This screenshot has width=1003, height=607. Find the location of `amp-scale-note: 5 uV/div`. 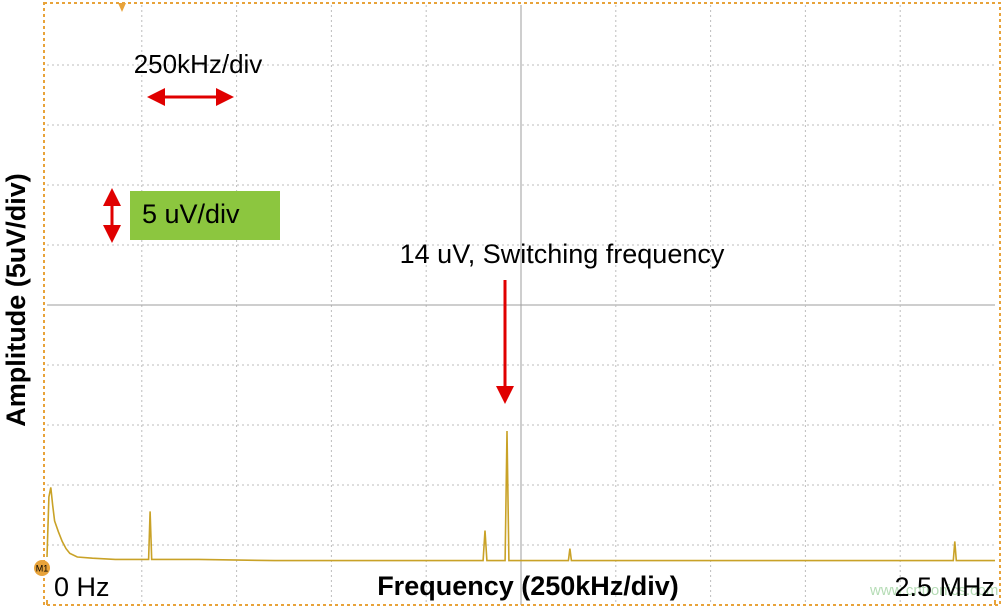

amp-scale-note: 5 uV/div is located at coordinates (191, 214).